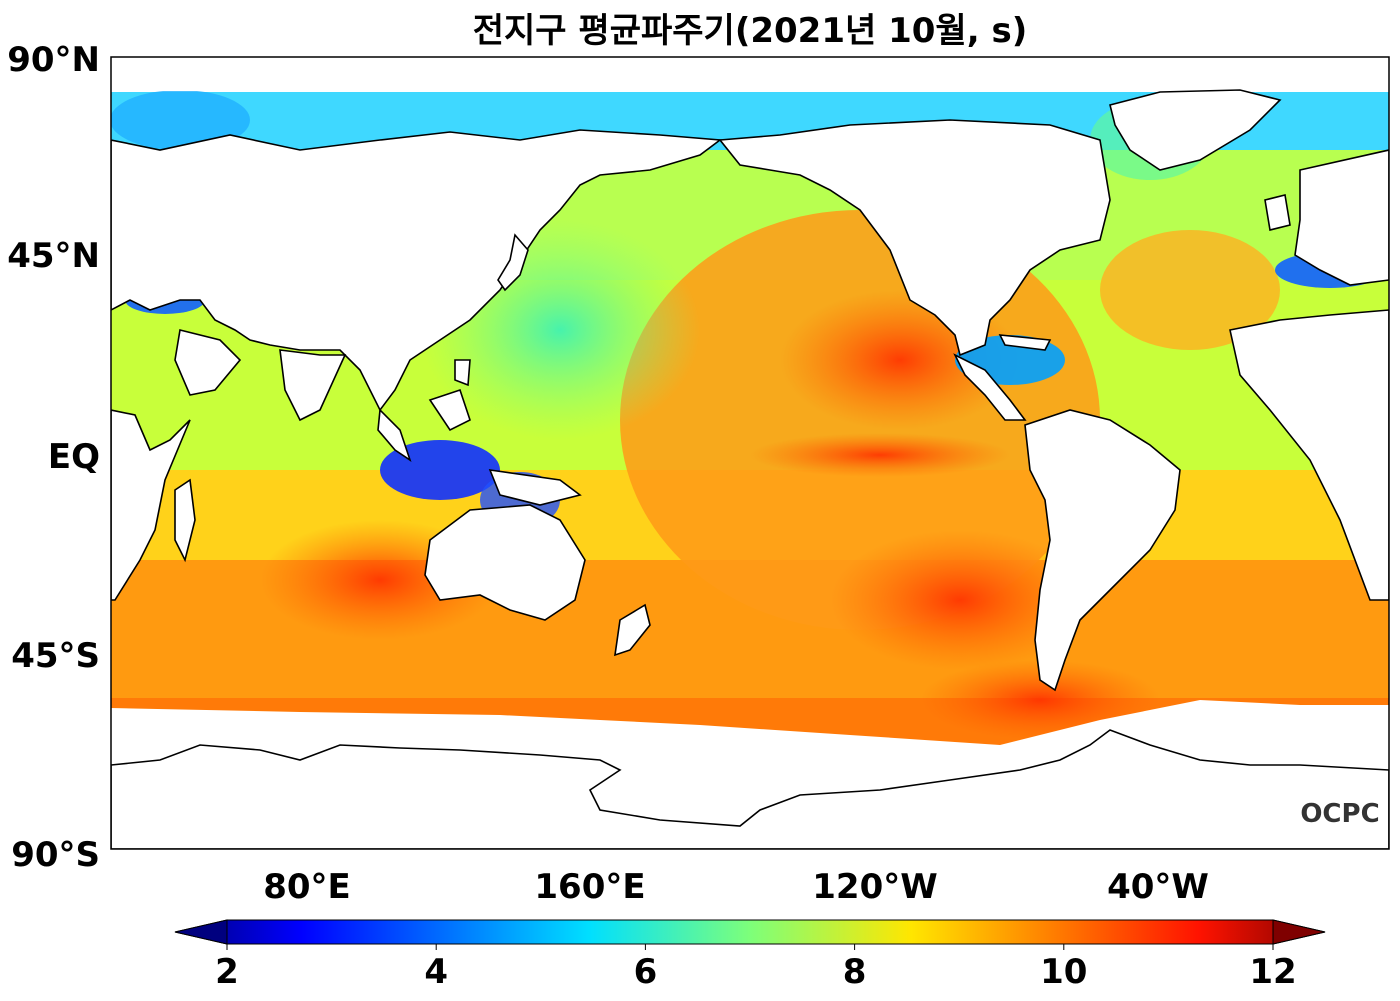 Image resolution: width=1400 pixels, height=1001 pixels. Describe the element at coordinates (436, 972) in the screenshot. I see `colorbar-tick-label: 4` at that location.